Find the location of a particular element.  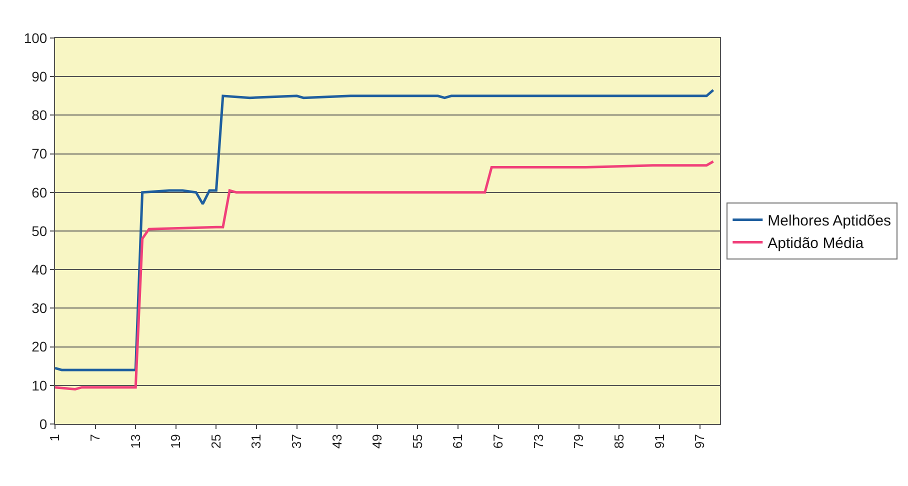

x-tick-label: 61 is located at coordinates (458, 441).